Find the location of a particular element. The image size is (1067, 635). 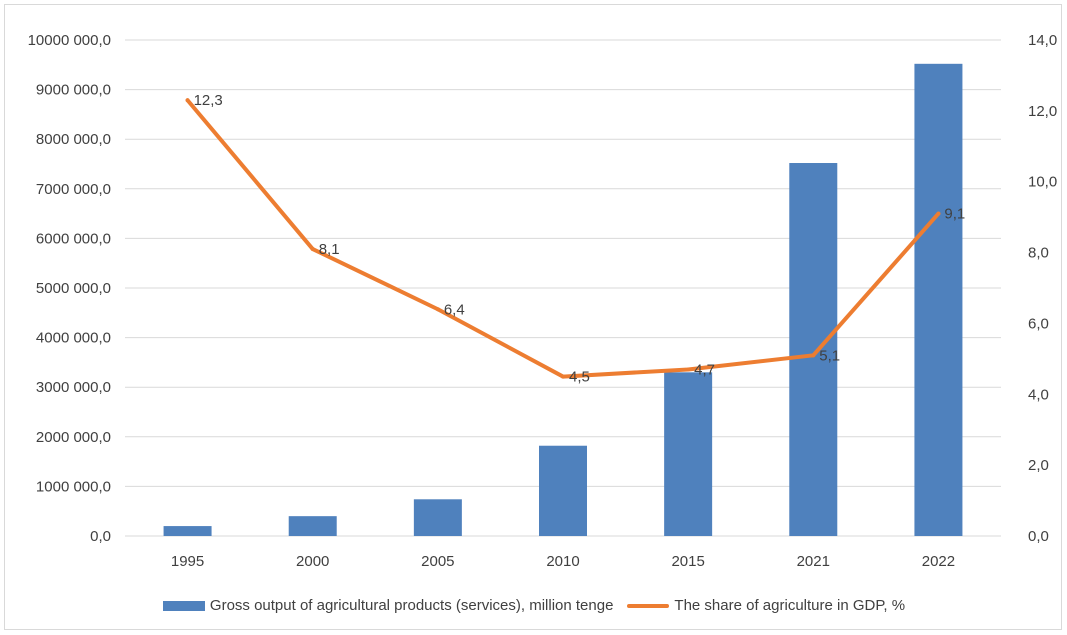

legend-label-line: The share of agriculture in GDP, % is located at coordinates (790, 605).